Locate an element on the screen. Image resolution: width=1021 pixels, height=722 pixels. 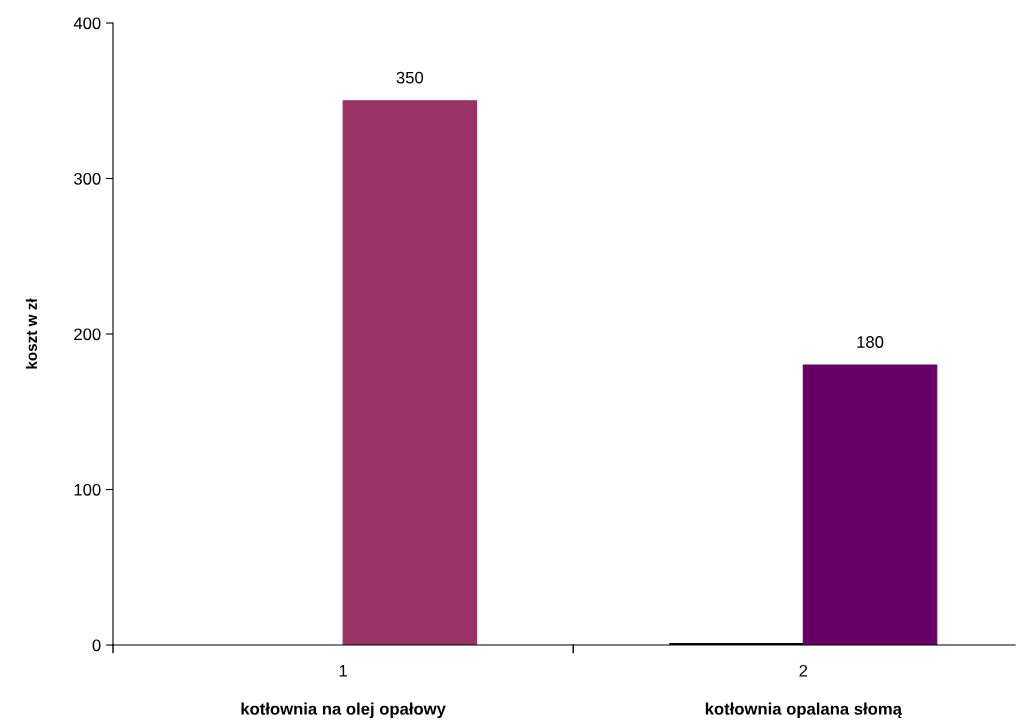
x-tick-label: 2 is located at coordinates (803, 670).